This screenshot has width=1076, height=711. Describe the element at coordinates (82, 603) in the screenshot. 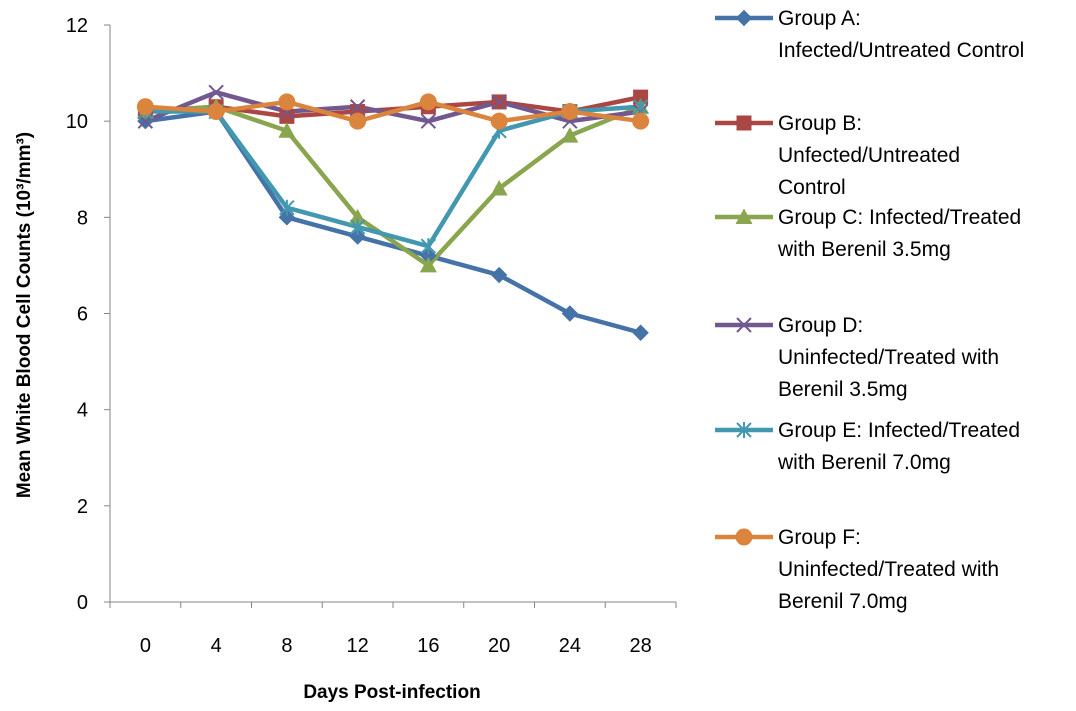

I see `y-tick-label: 0` at that location.